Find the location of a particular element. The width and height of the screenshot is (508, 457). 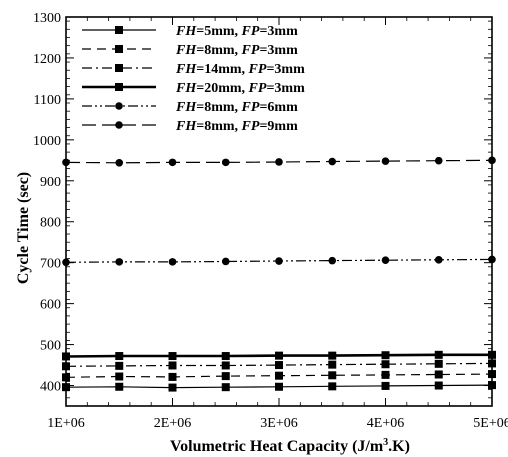

x-tick-label: 3E+06 is located at coordinates (278, 423).